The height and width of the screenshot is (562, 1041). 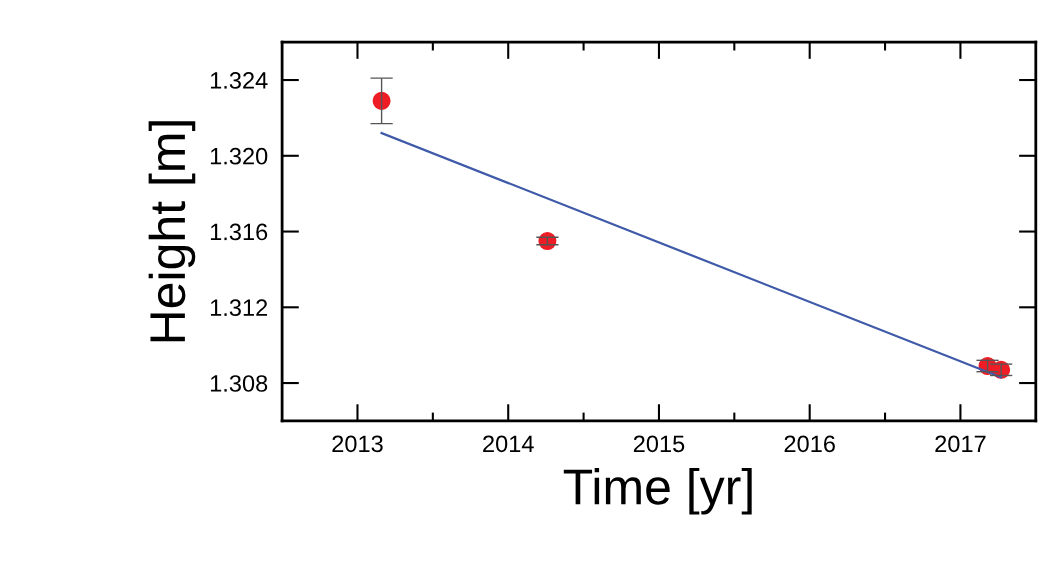 What do you see at coordinates (239, 80) in the screenshot?
I see `y-tick-label: 1.324` at bounding box center [239, 80].